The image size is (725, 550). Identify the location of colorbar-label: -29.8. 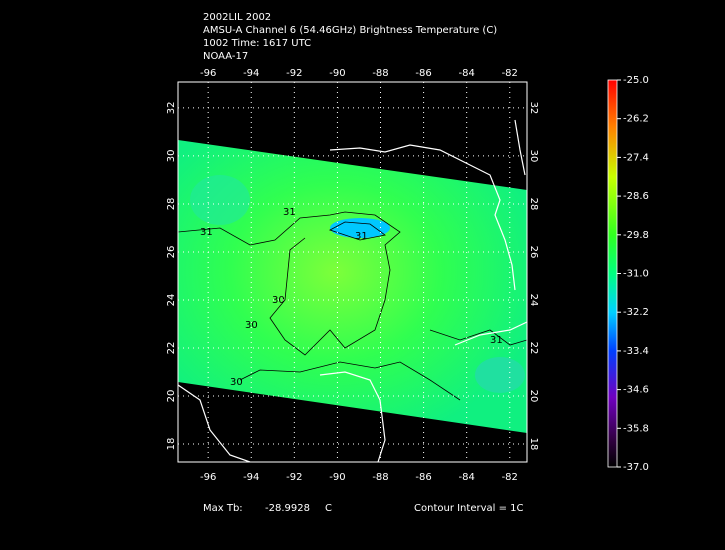
(636, 235).